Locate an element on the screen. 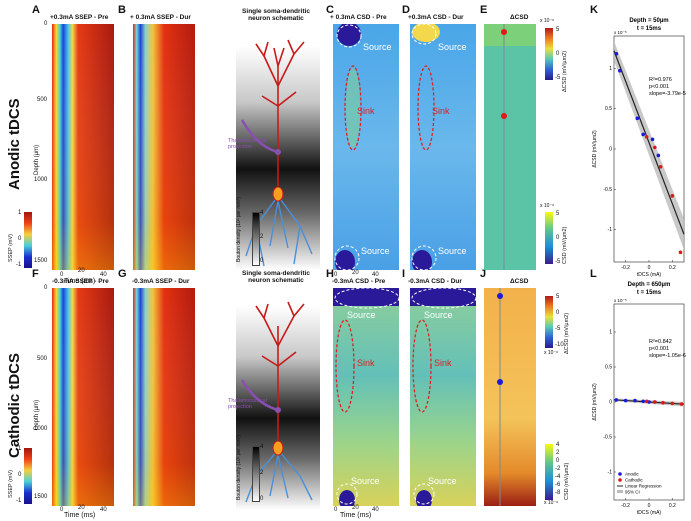  panel-letter-c: C is located at coordinates (330, 10).